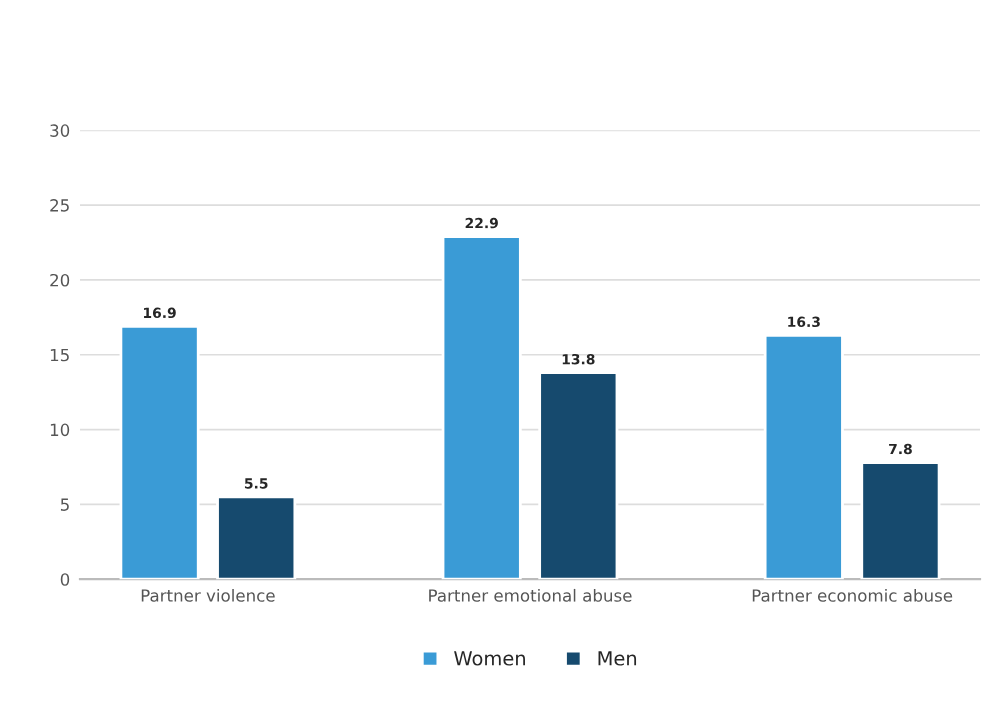  I want to click on y-tick-label: 10, so click(60, 430).